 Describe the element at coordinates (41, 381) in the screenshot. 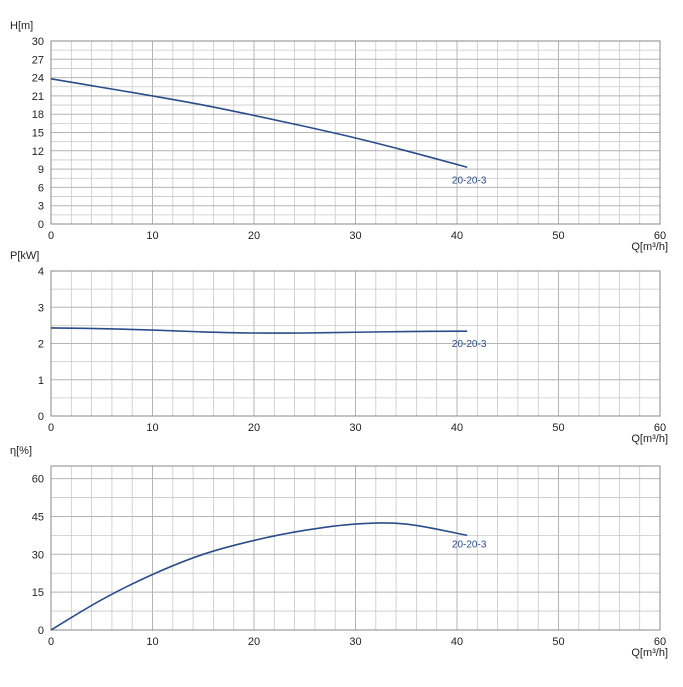

I see `y-tick-label: 1` at that location.